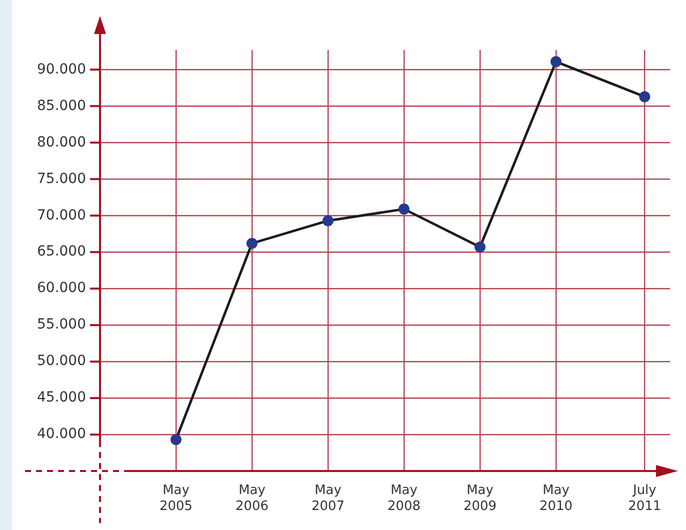 The image size is (686, 530). What do you see at coordinates (404, 498) in the screenshot?
I see `x-tick-label: May 2008` at bounding box center [404, 498].